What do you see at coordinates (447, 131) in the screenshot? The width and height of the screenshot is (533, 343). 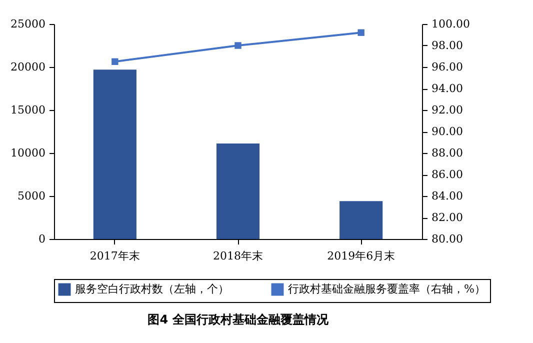 I see `y2-tick-label: 90.00` at bounding box center [447, 131].